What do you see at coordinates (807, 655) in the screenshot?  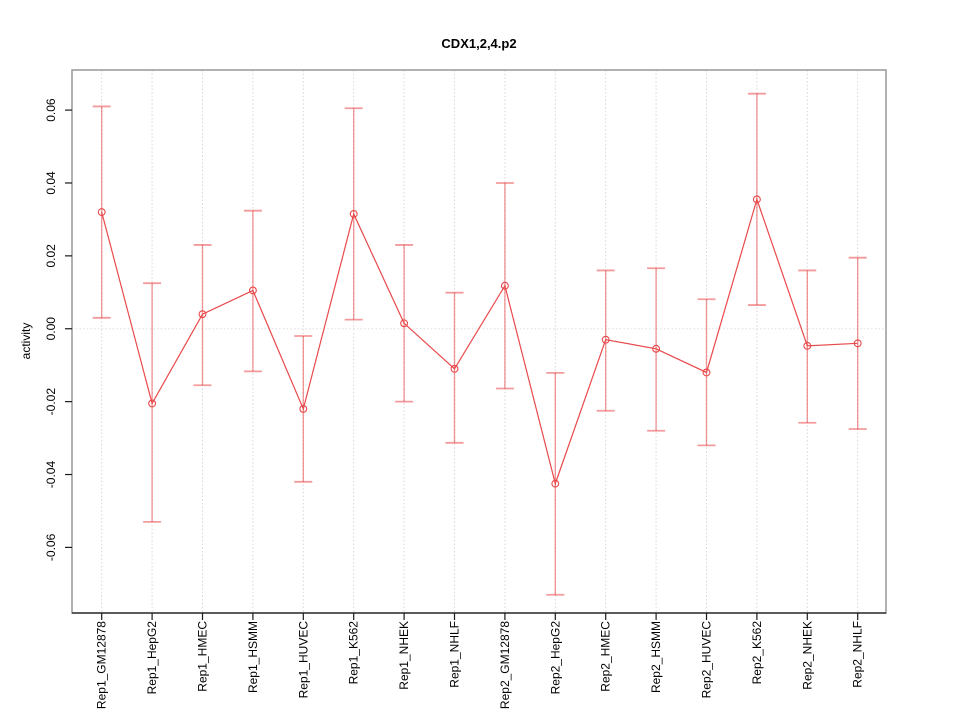 I see `x-tick-label: Rep2_NHEK` at bounding box center [807, 655].